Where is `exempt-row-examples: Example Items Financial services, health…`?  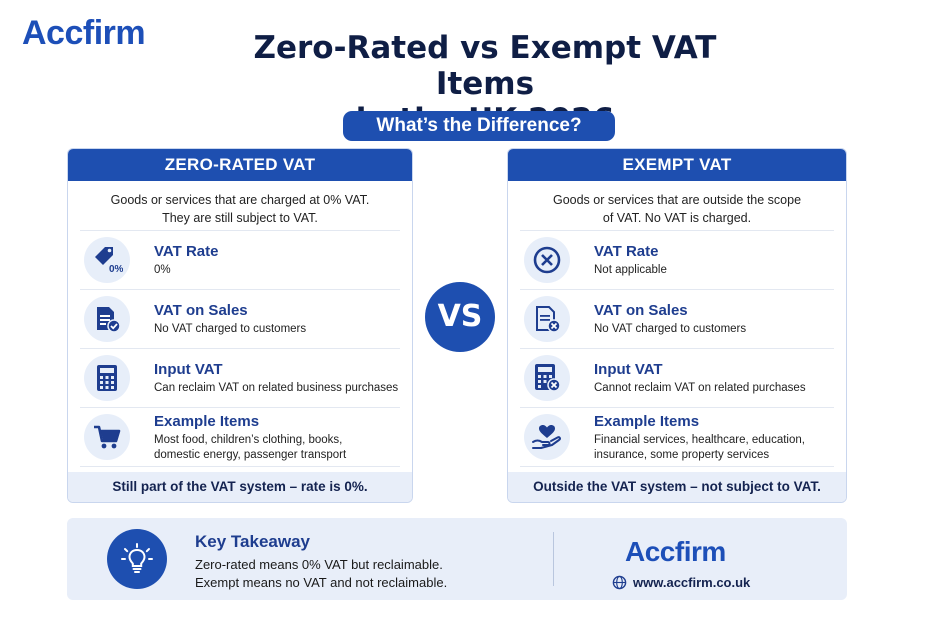
exempt-row-examples: Example Items Financial services, health… is located at coordinates (677, 437).